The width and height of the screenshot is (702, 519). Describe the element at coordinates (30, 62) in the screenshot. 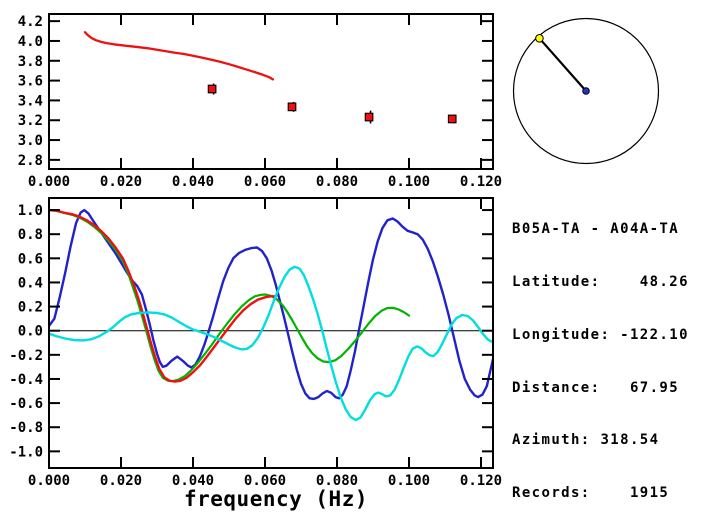

I see `y-tick-label: 3.8` at that location.